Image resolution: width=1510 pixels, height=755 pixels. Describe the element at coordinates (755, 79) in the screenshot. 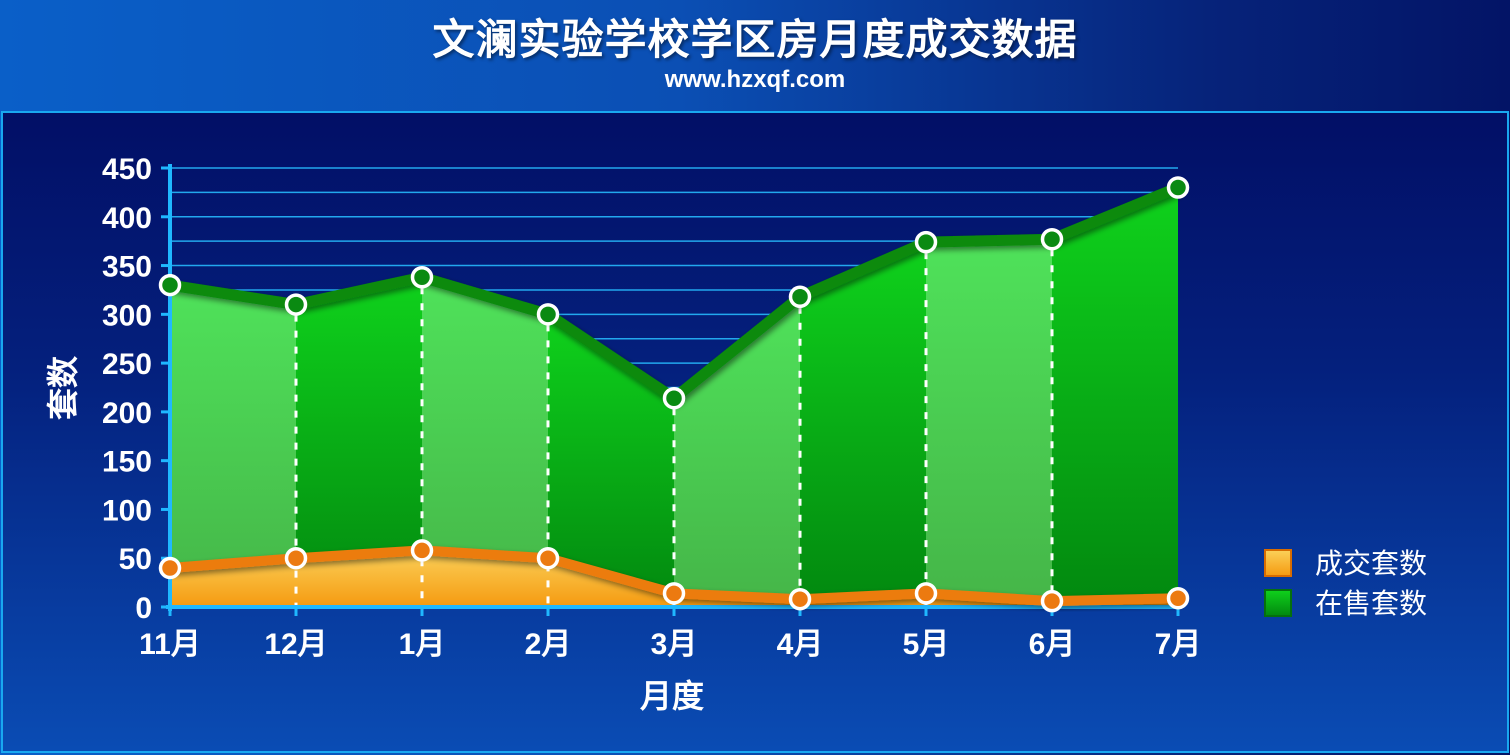

I see `chart-subtitle: www.hzxqf.com` at that location.